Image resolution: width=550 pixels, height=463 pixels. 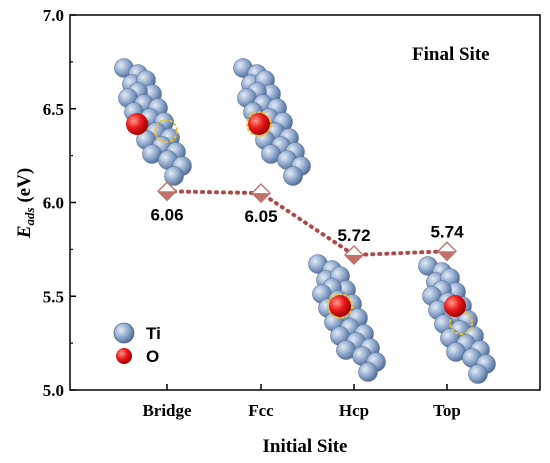 What do you see at coordinates (305, 446) in the screenshot?
I see `x-axis-label: Initial Site` at bounding box center [305, 446].